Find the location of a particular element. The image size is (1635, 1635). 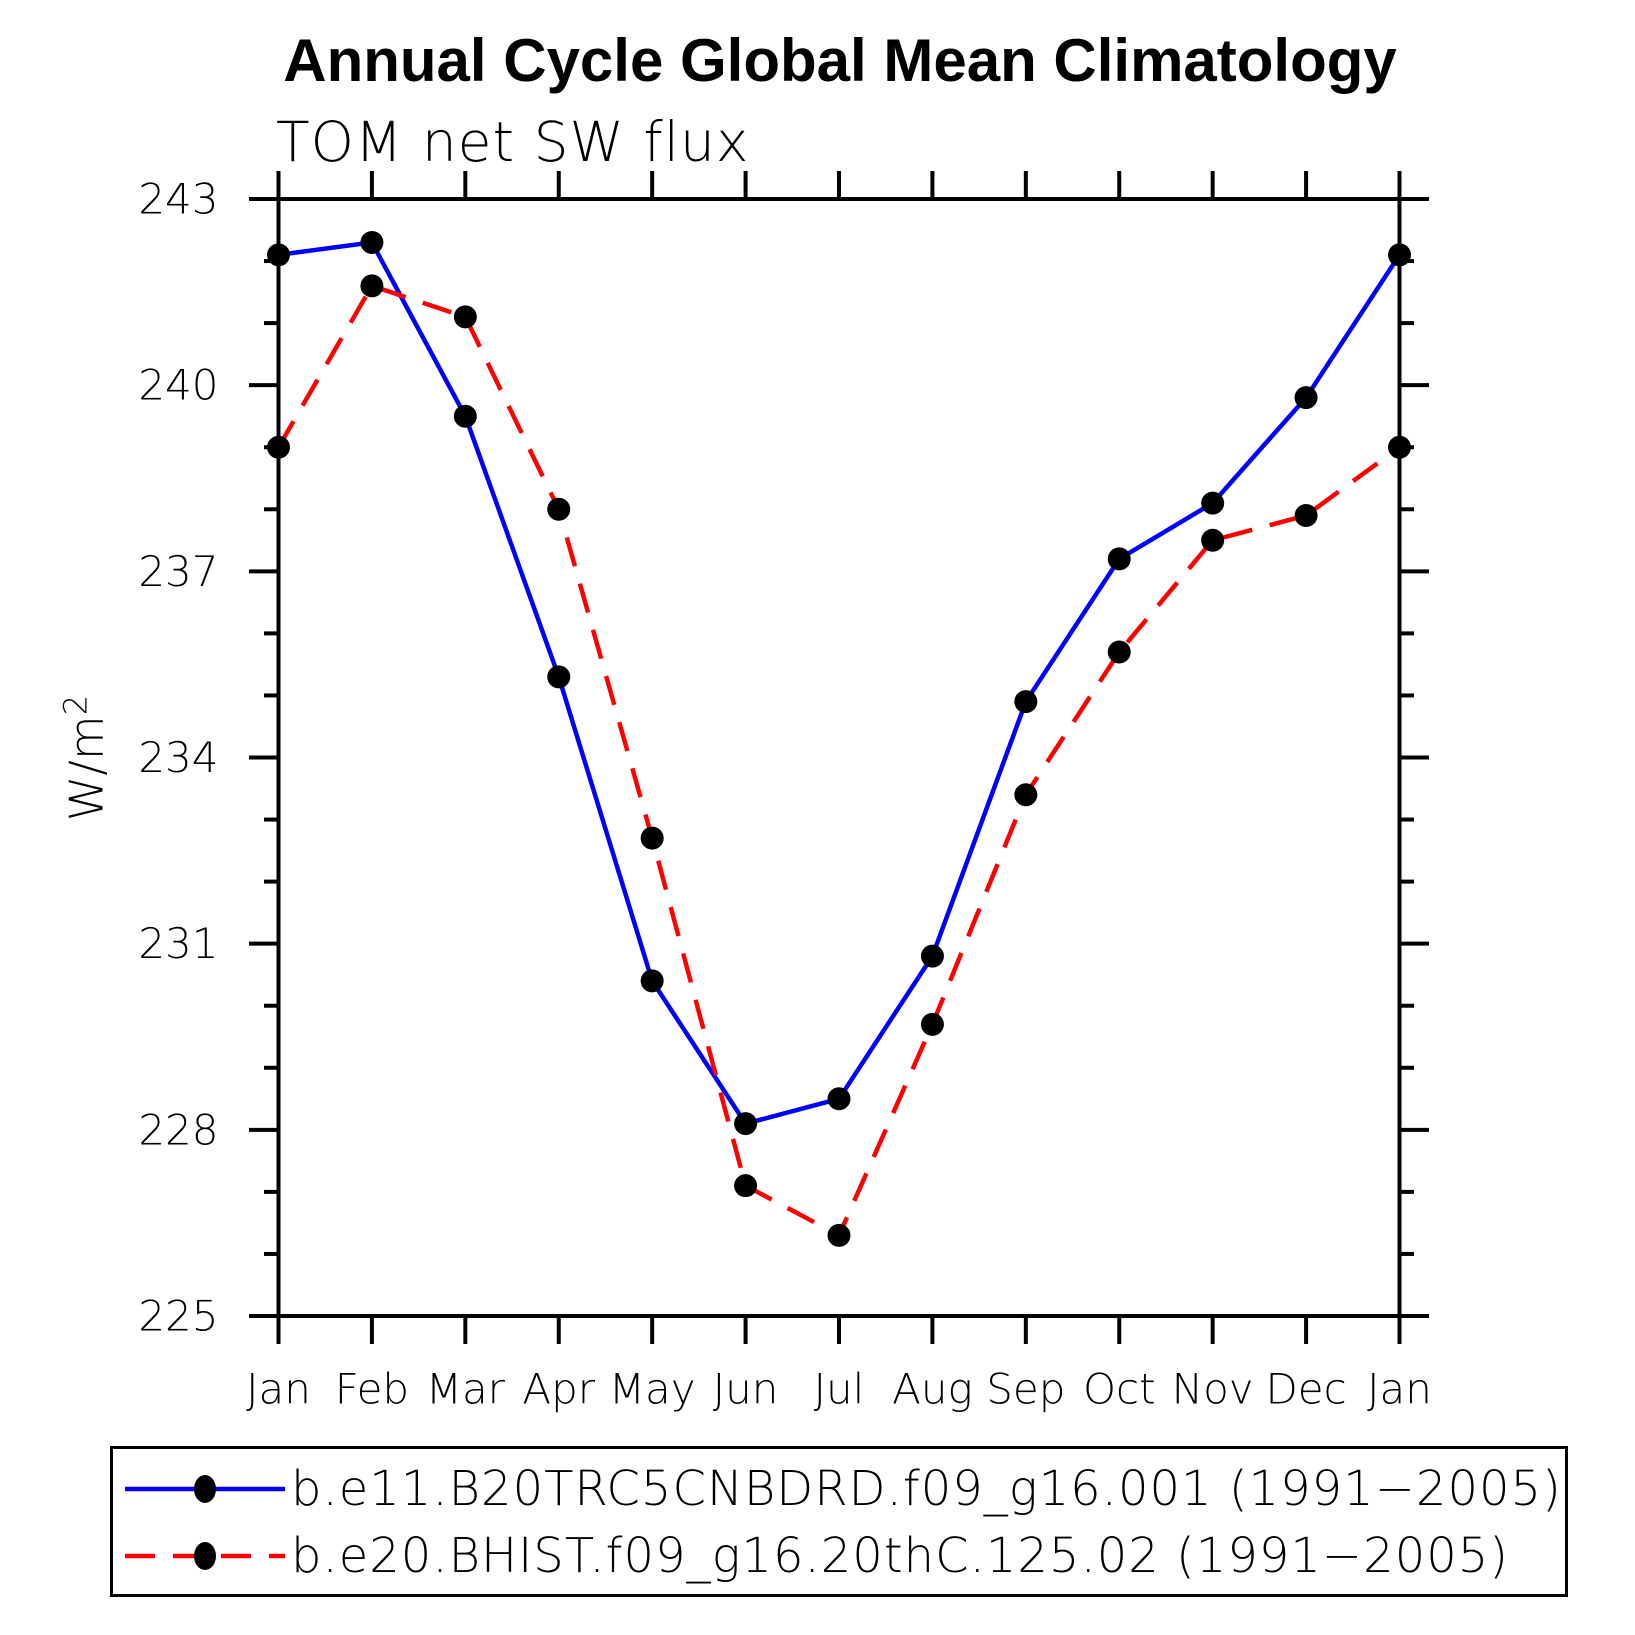

x-tick-label: Nov is located at coordinates (1213, 1389).